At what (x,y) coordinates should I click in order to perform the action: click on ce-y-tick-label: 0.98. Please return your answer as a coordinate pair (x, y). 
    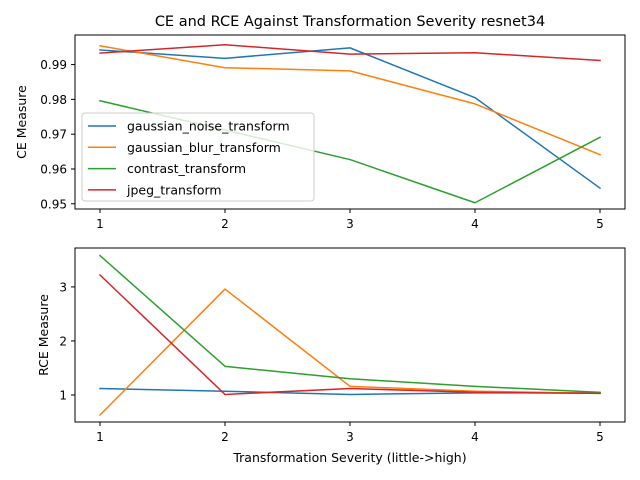
    Looking at the image, I should click on (53, 100).